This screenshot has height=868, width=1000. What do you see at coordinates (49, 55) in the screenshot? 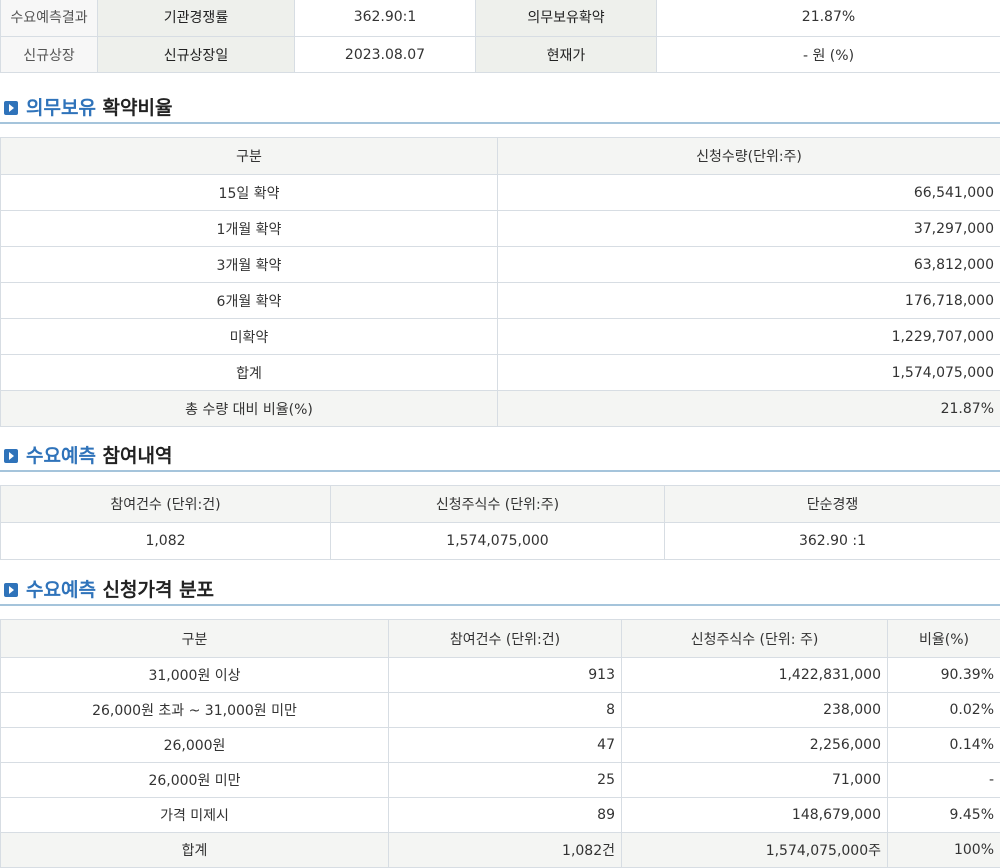
I see `row-label: 신규상장` at bounding box center [49, 55].